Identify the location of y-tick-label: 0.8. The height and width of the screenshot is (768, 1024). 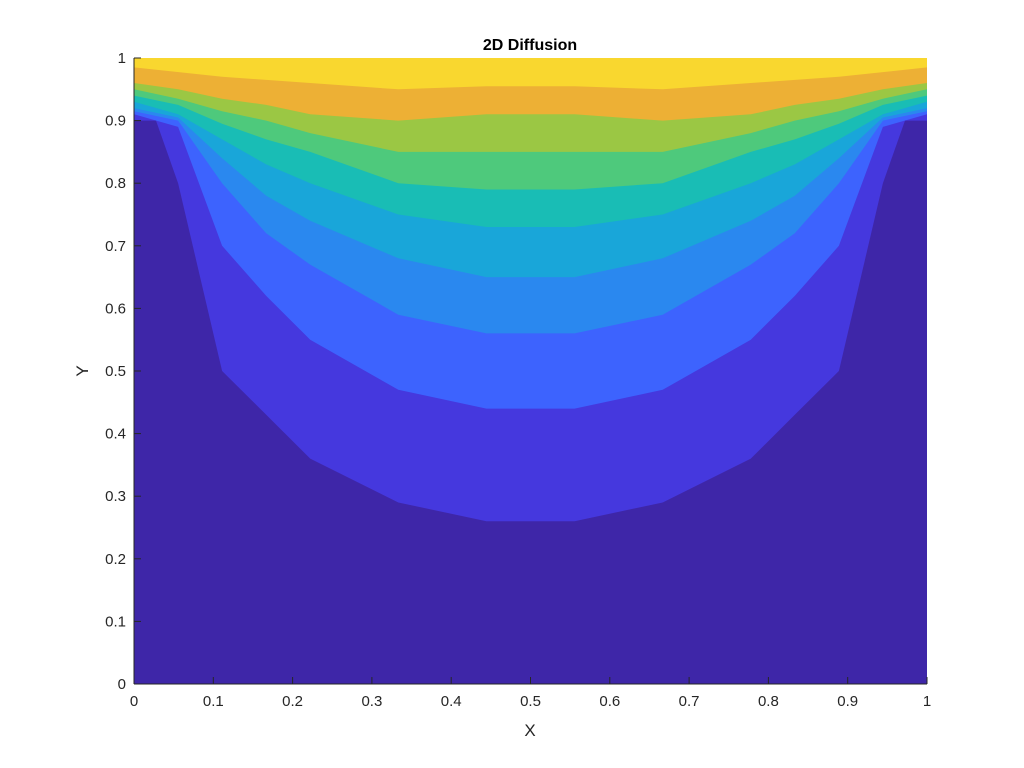
(115, 183).